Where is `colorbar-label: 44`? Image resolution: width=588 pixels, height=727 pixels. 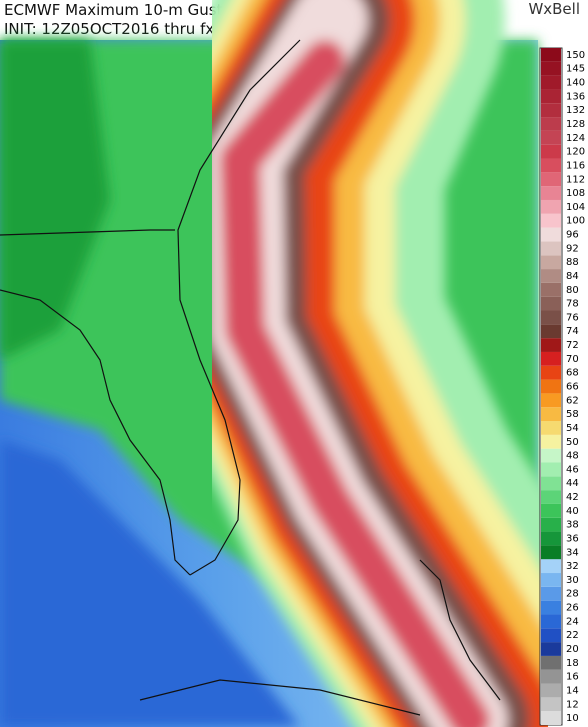 colorbar-label: 44 is located at coordinates (572, 483).